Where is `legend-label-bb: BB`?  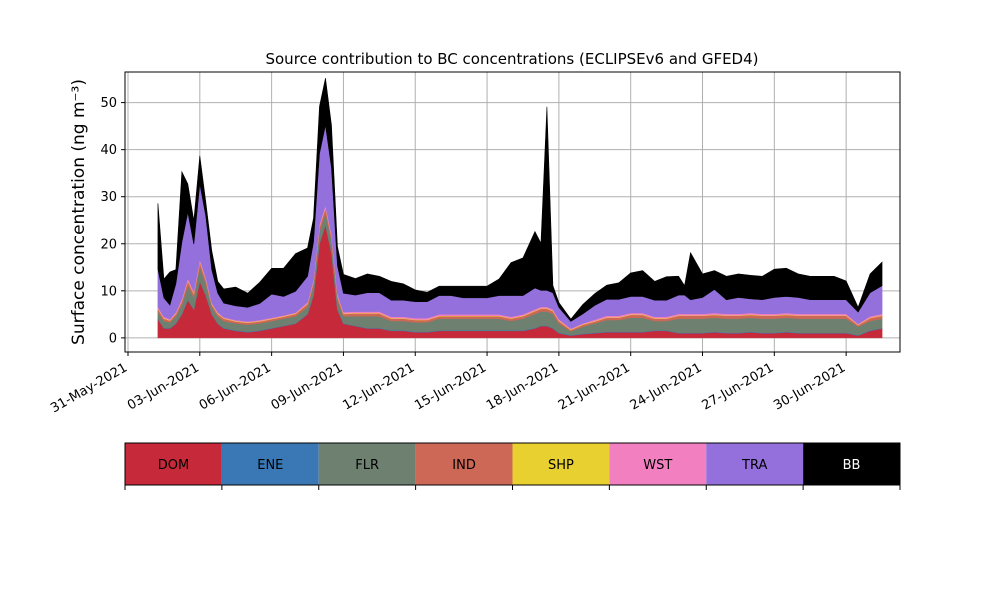
legend-label-bb: BB is located at coordinates (852, 465).